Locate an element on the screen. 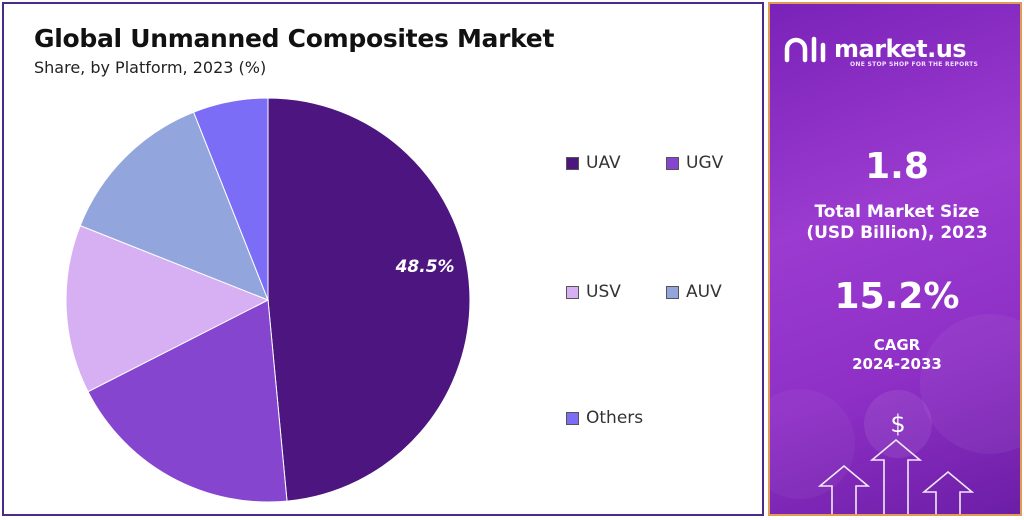 This screenshot has height=520, width=1024. pie-slice-others is located at coordinates (230, 199).